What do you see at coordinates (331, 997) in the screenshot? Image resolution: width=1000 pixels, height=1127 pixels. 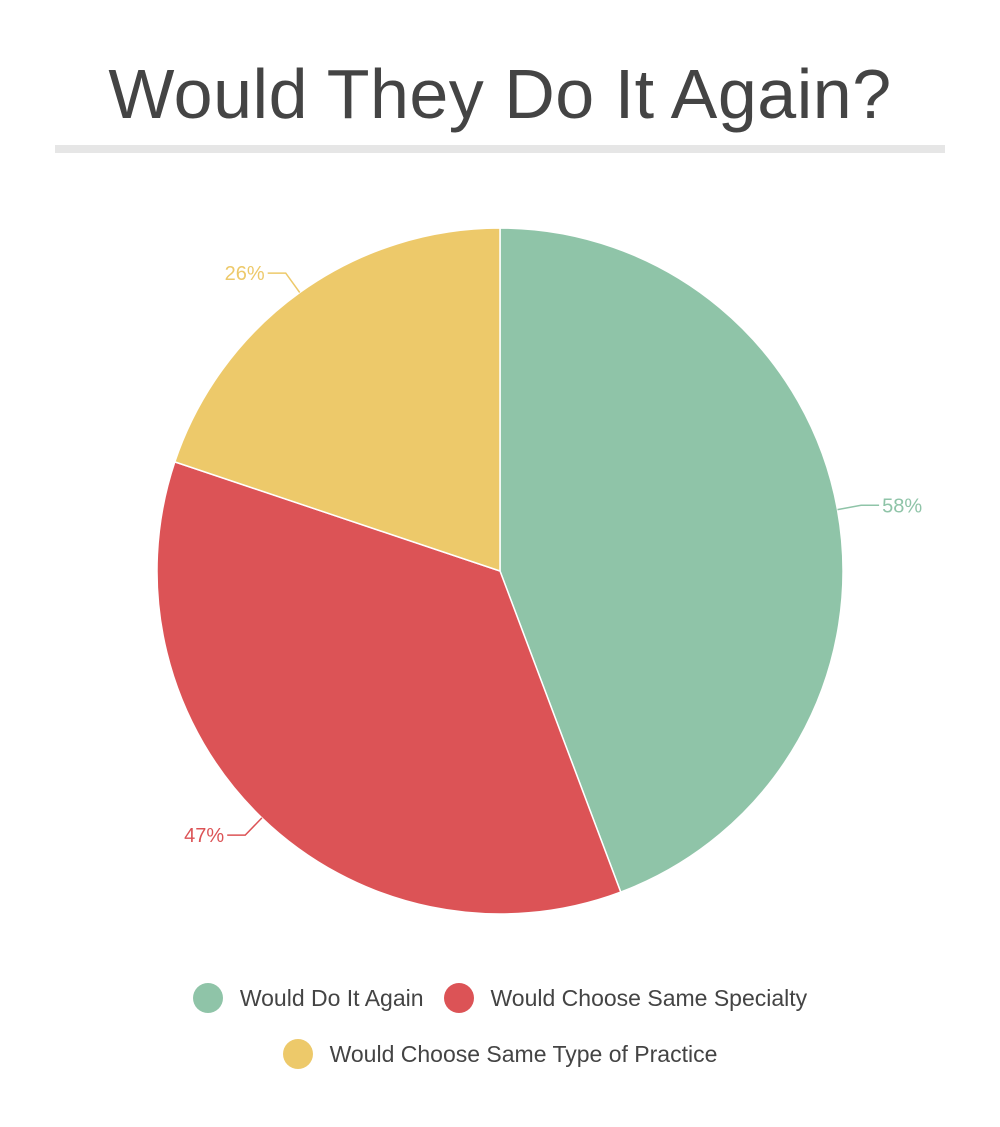 I see `legend-label-would-do-it-again: Would Do It Again` at bounding box center [331, 997].